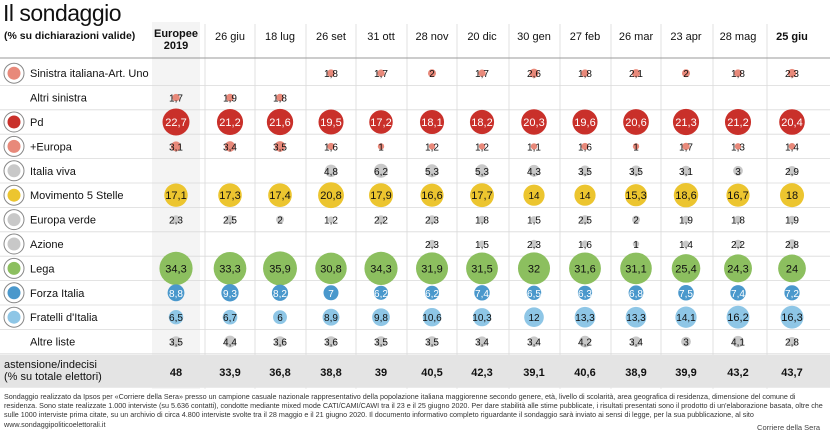 The height and width of the screenshot is (434, 830). What do you see at coordinates (57, 294) in the screenshot?
I see `party-label: Forza Italia` at bounding box center [57, 294].